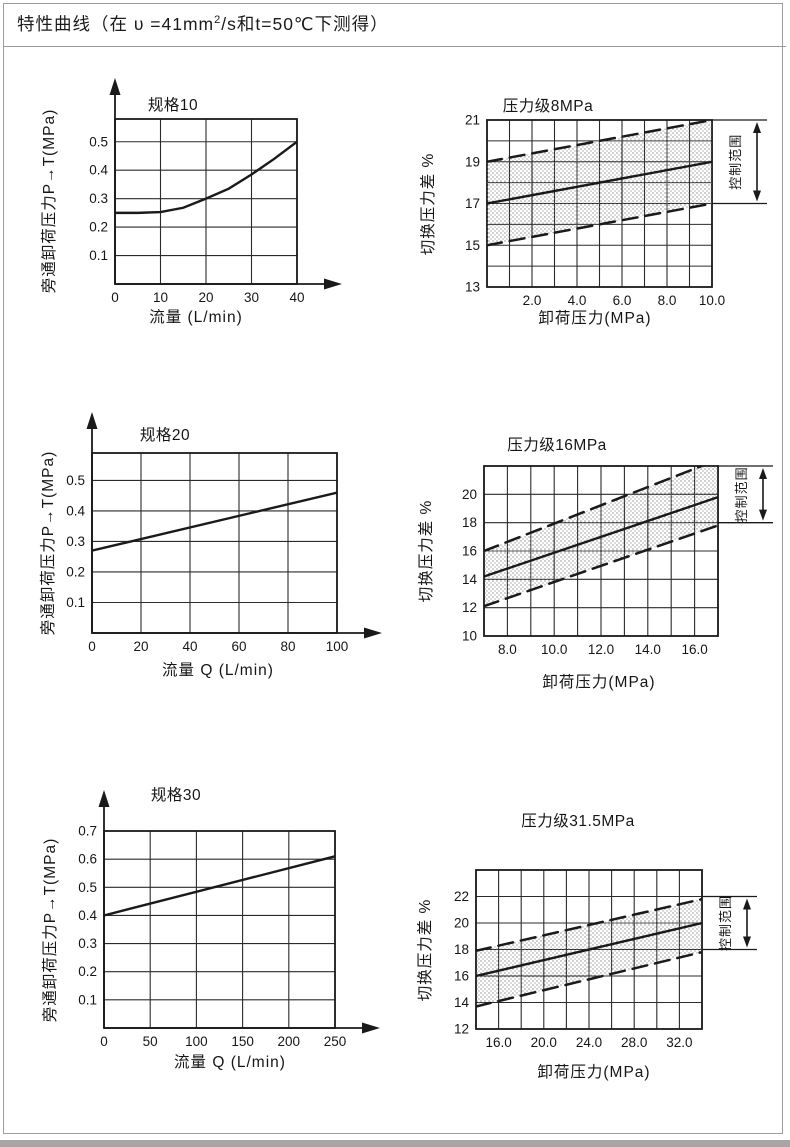 This screenshot has width=790, height=1147. I want to click on x-axis-label: 流量 Q (L/min), so click(230, 1062).